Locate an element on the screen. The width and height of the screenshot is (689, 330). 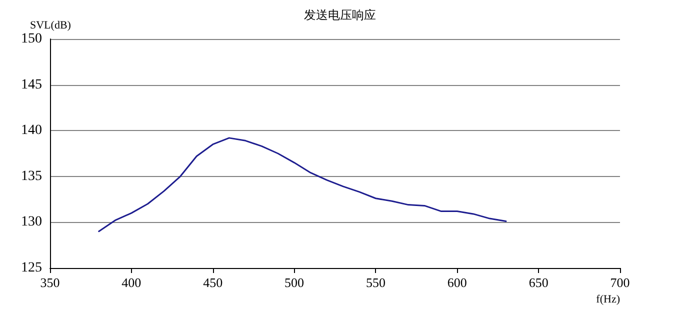
x-tick-label: 500 is located at coordinates (294, 282).